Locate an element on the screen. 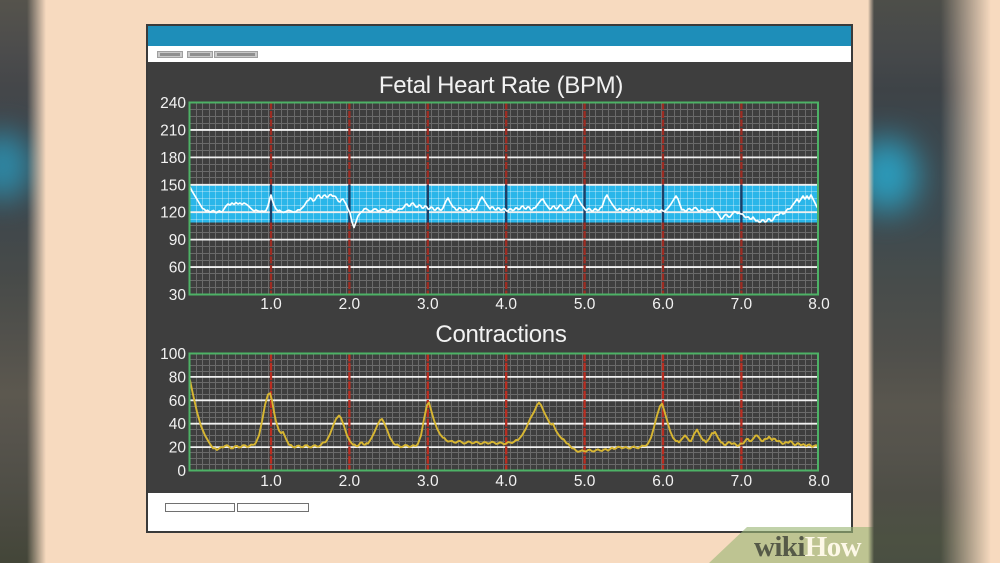  svg-text: 0 is located at coordinates (181, 471).